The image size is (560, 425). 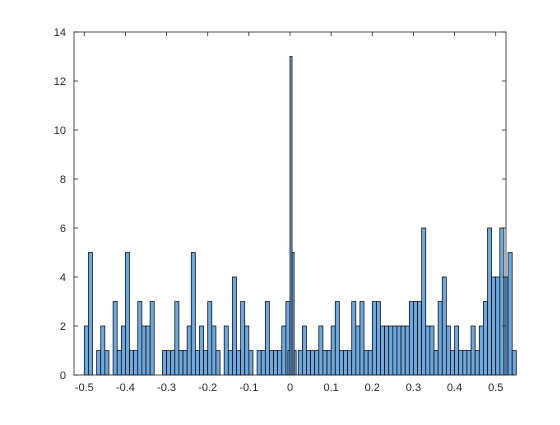 What do you see at coordinates (248, 388) in the screenshot?
I see `x-tick-label: -0.1` at bounding box center [248, 388].